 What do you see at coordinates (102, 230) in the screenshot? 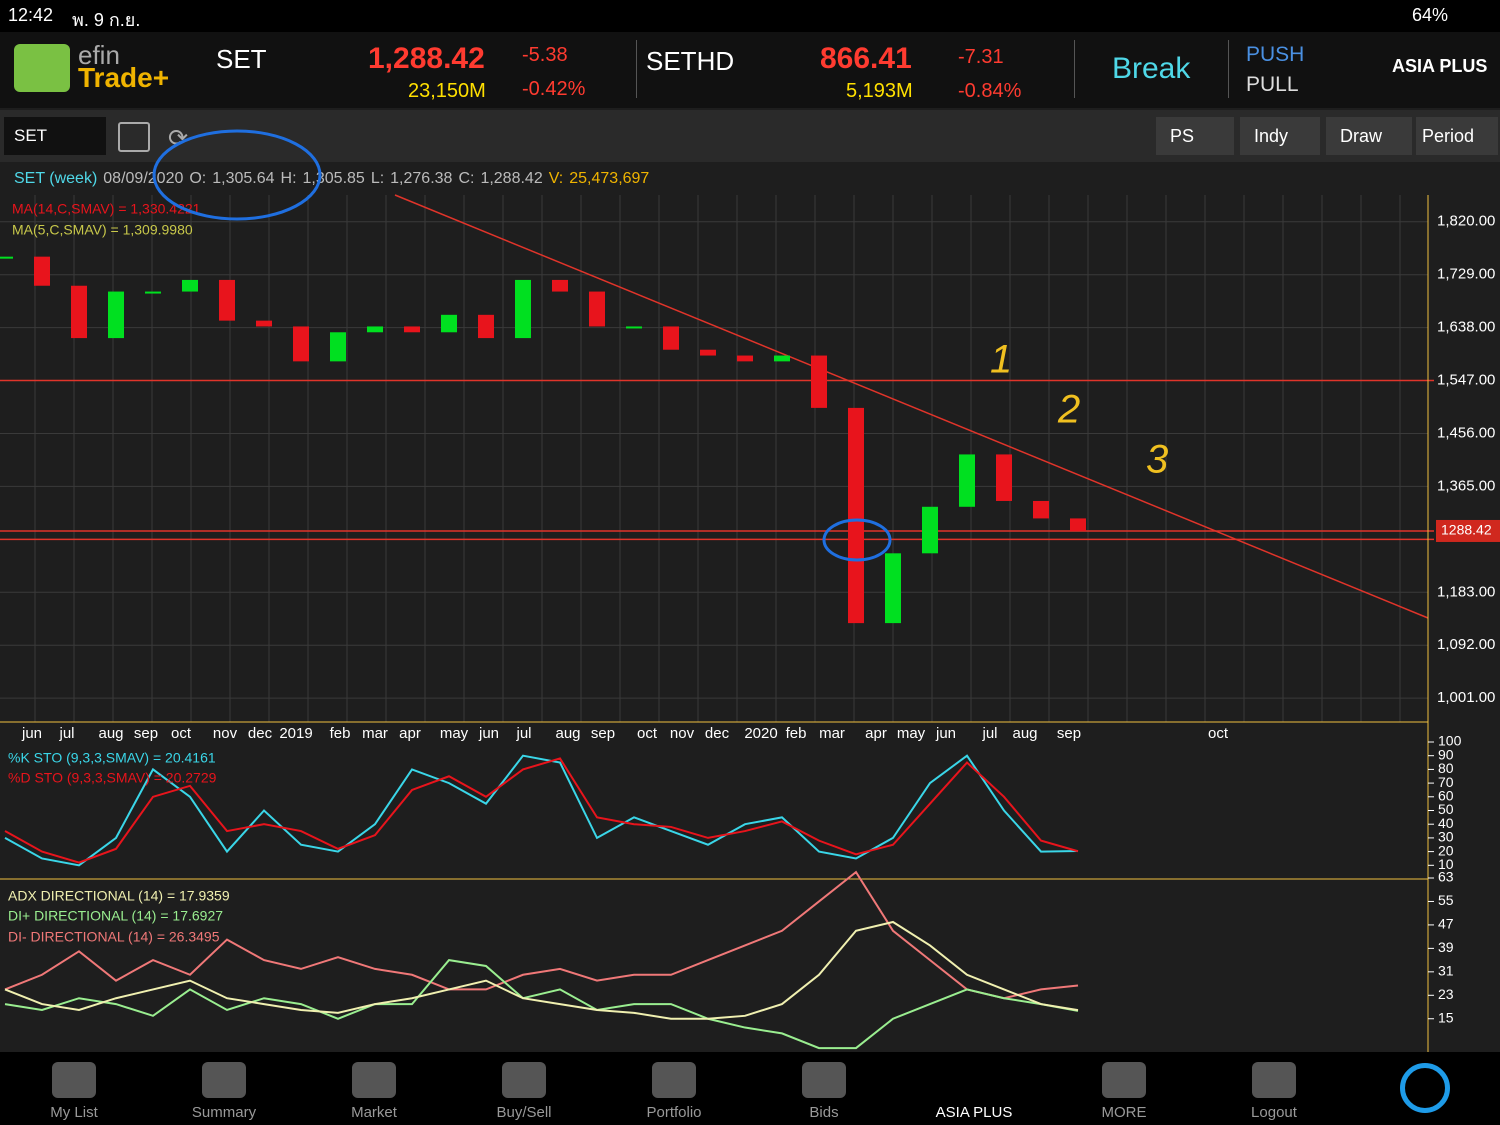
I see `ma5-label: MA(5,C,SMAV) = 1,309.9980` at bounding box center [102, 230].